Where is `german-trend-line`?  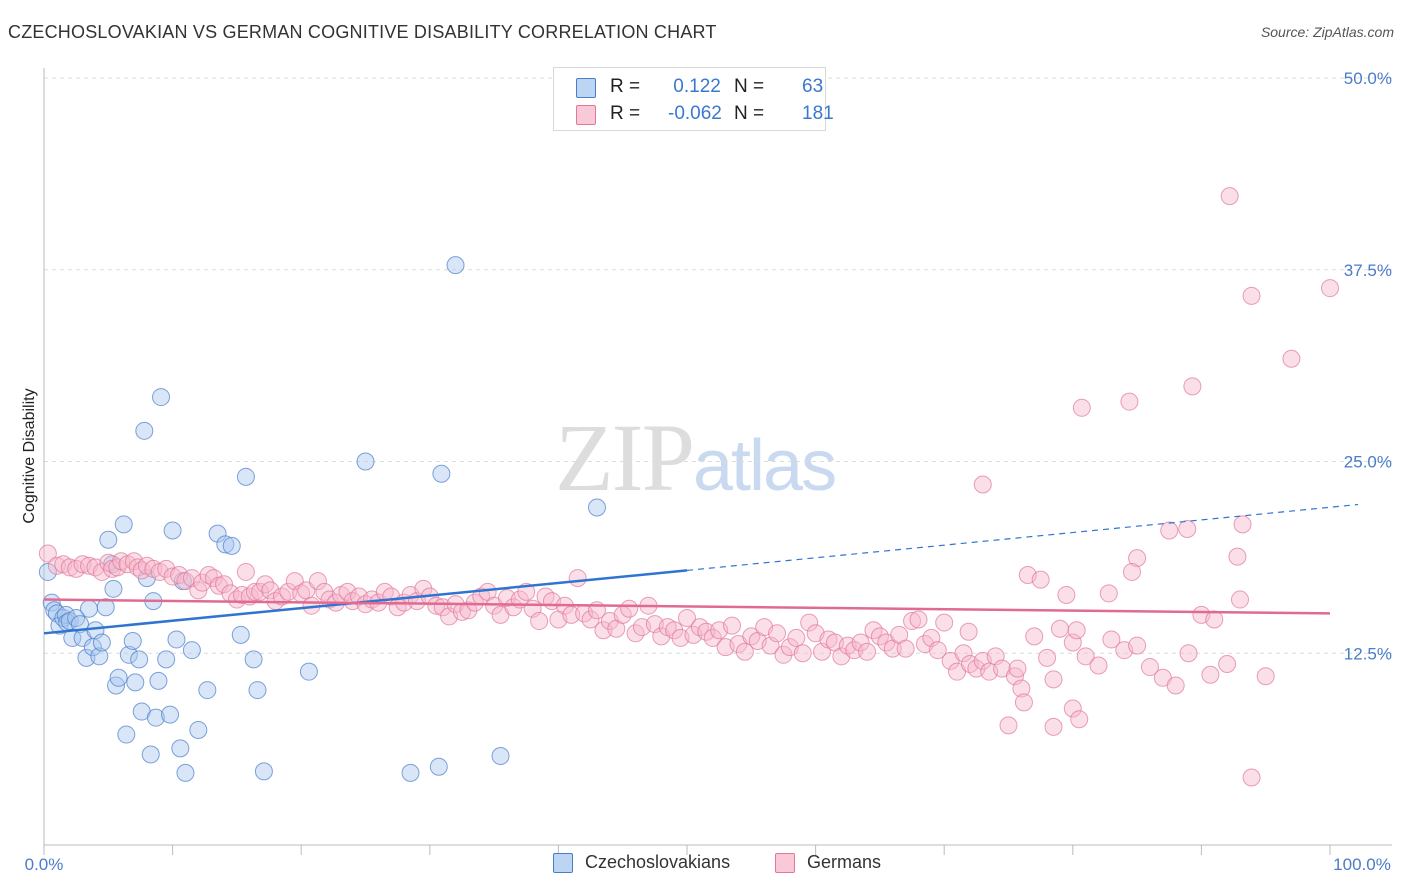
german-trend-line is located at coordinates (687, 606).